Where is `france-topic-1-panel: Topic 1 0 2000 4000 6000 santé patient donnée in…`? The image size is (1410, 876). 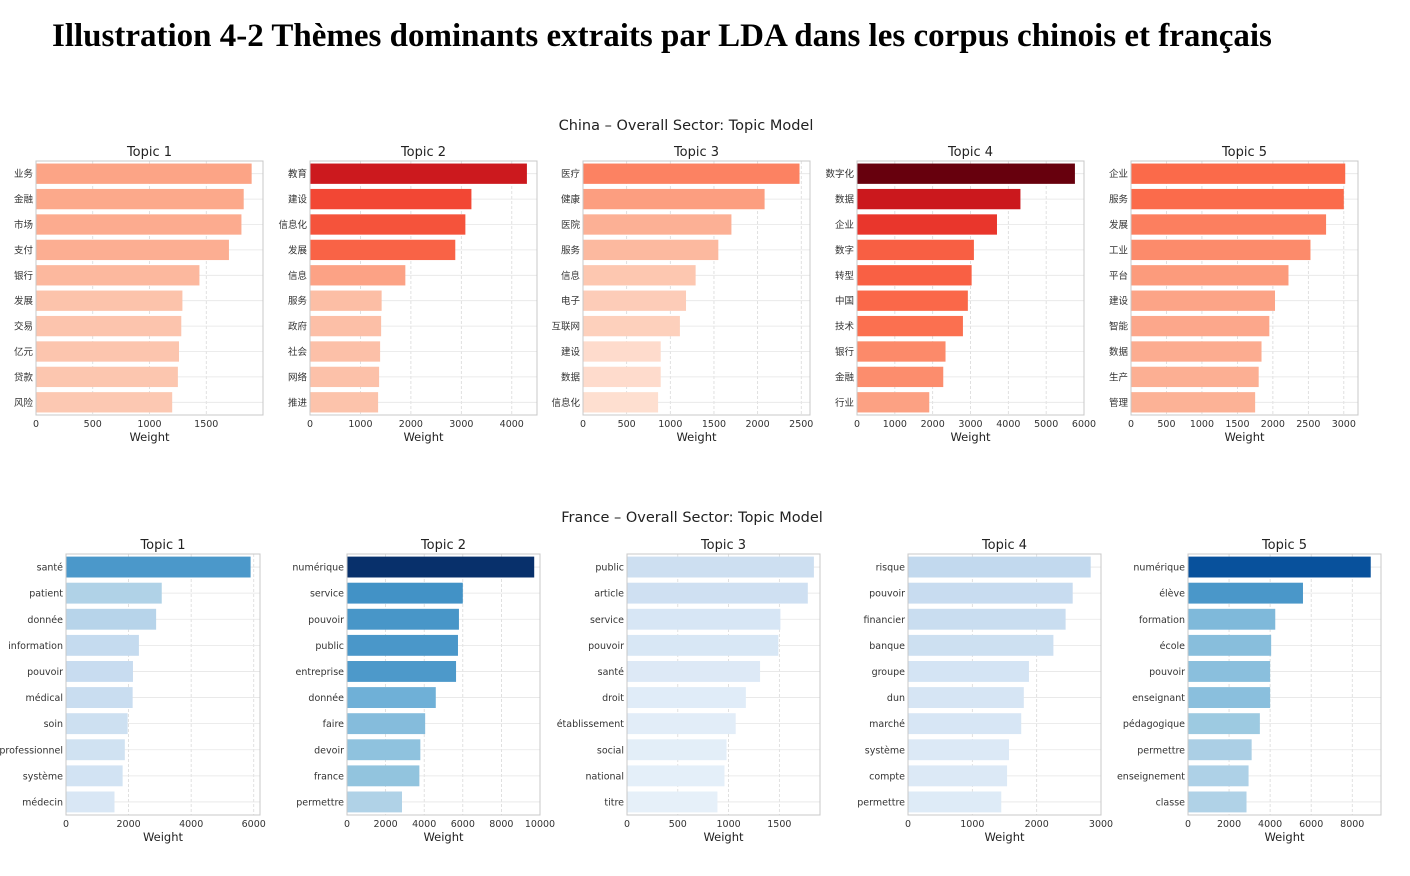 france-topic-1-panel: Topic 1 0 2000 4000 6000 santé patient donnée in… is located at coordinates (133, 691).